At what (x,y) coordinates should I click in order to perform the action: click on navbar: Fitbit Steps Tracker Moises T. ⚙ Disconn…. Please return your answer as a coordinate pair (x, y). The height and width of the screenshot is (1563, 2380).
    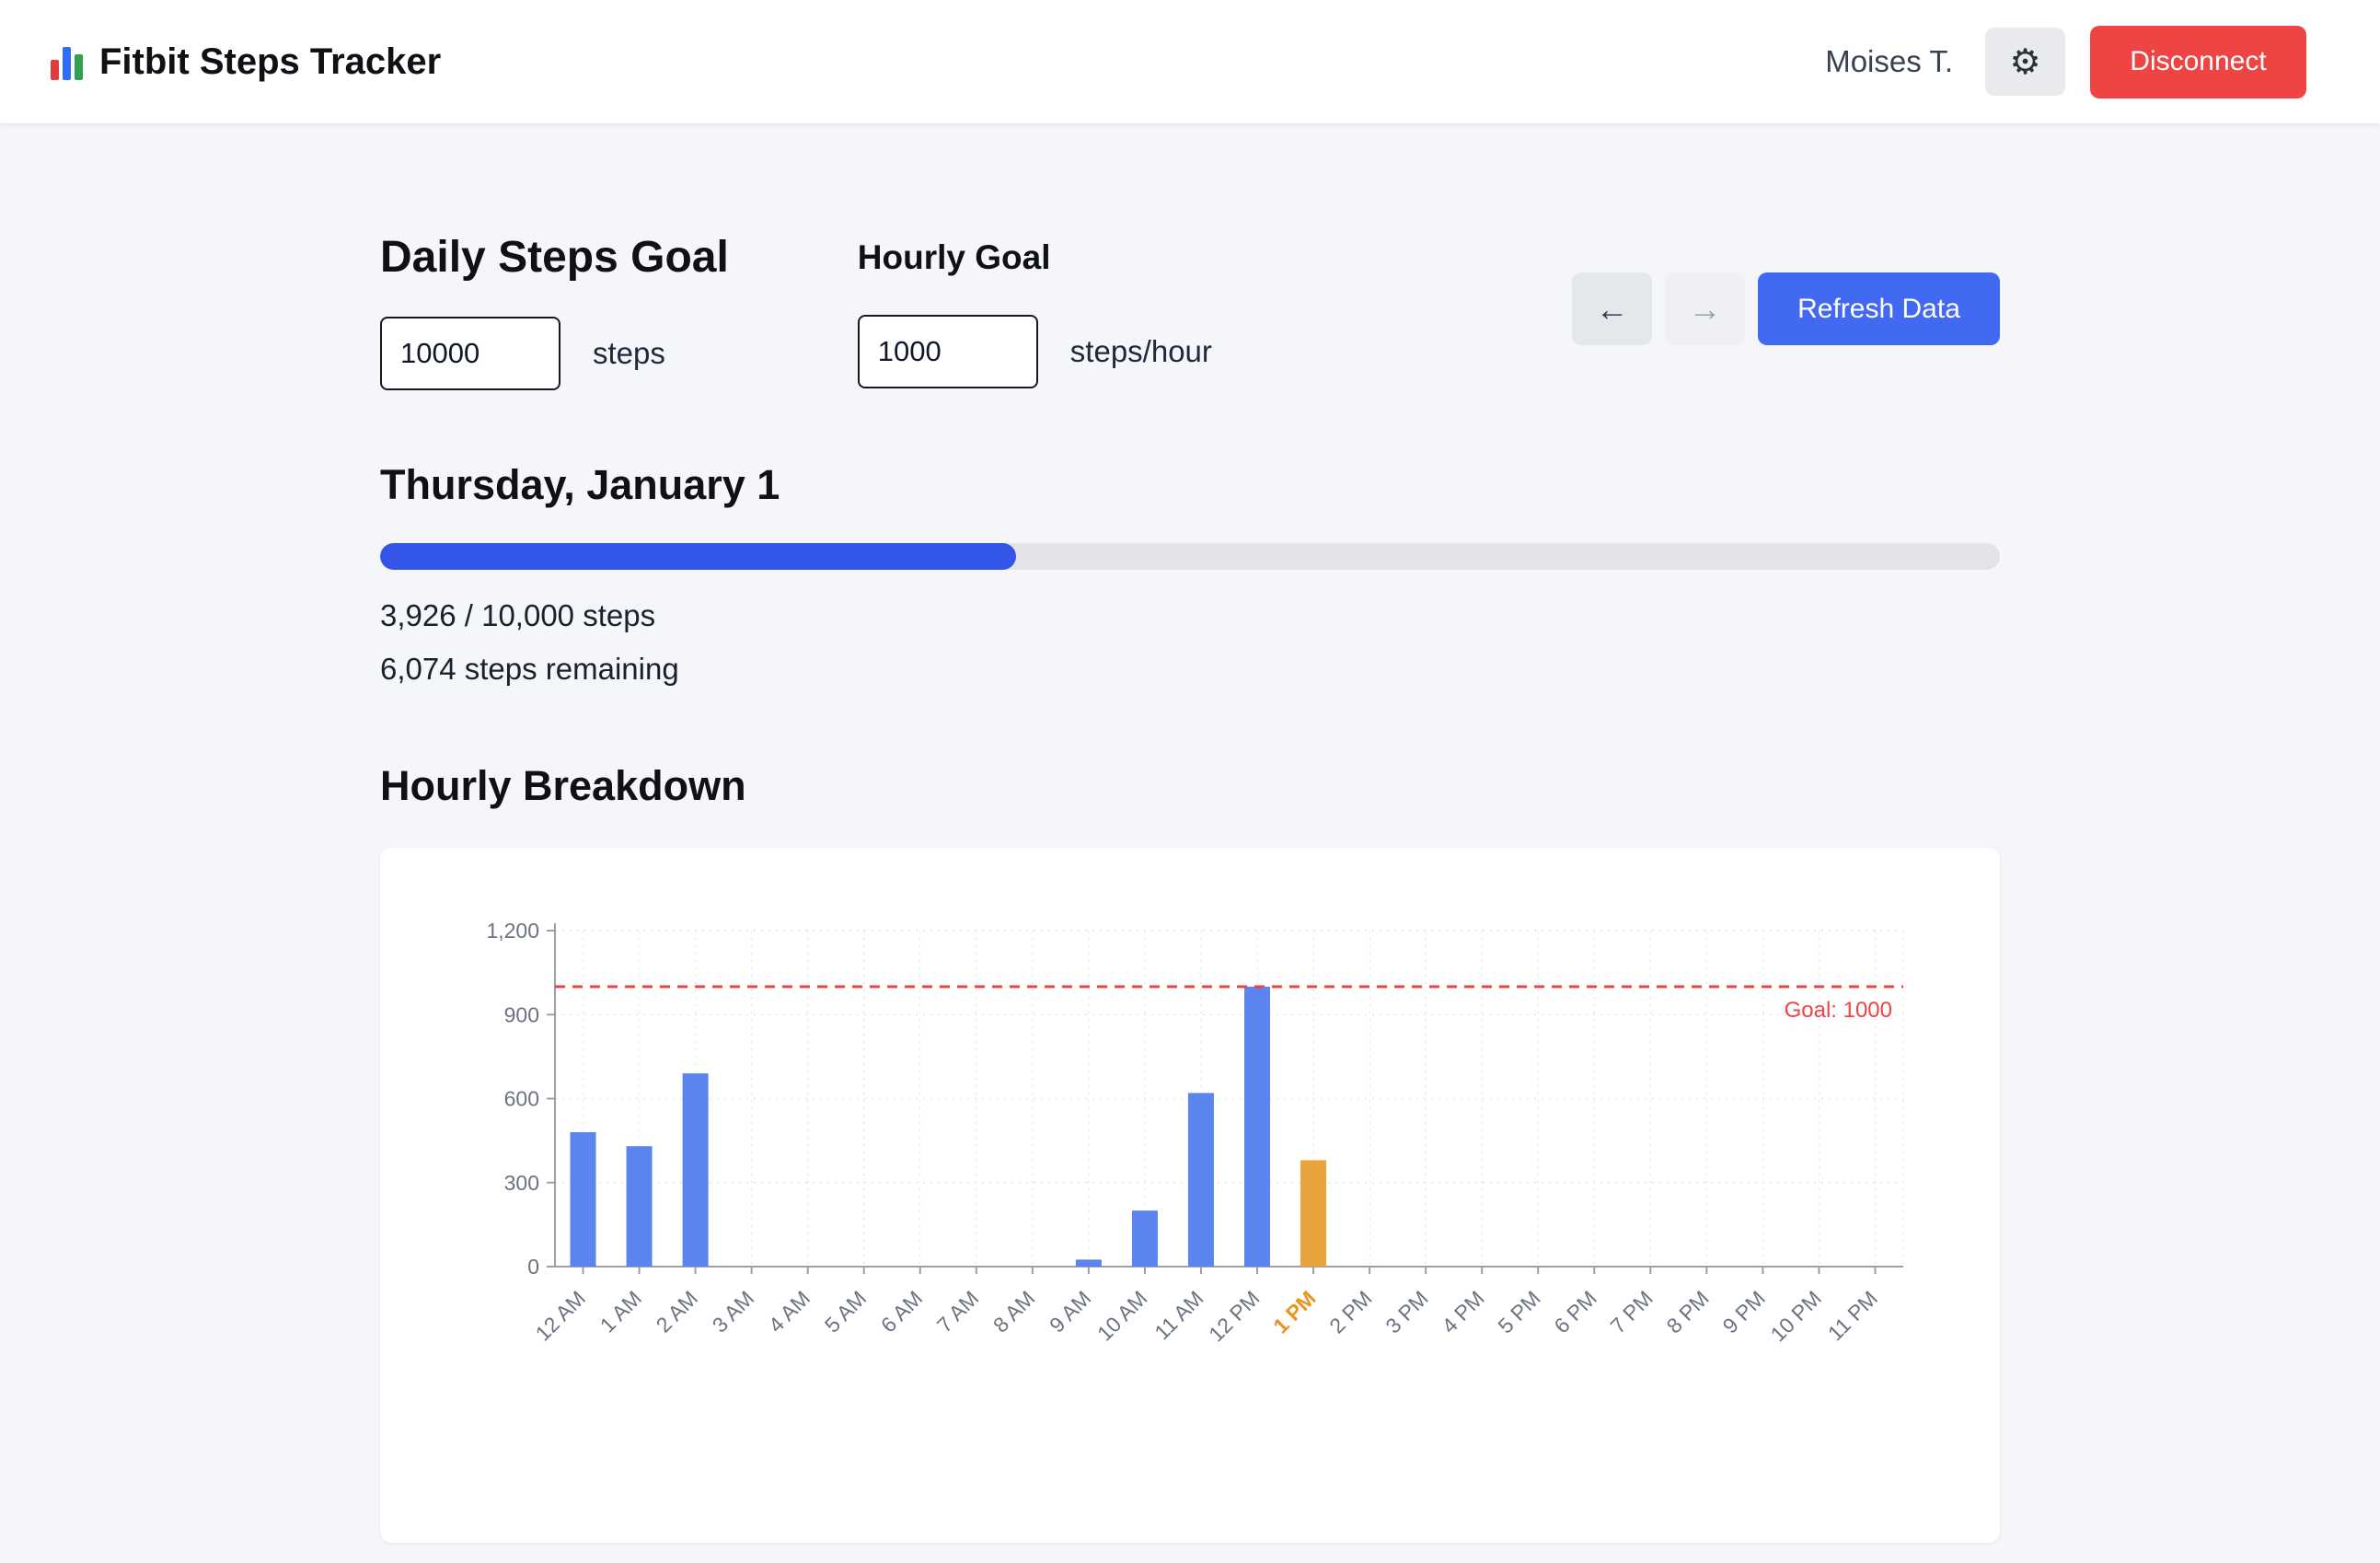
    Looking at the image, I should click on (1190, 61).